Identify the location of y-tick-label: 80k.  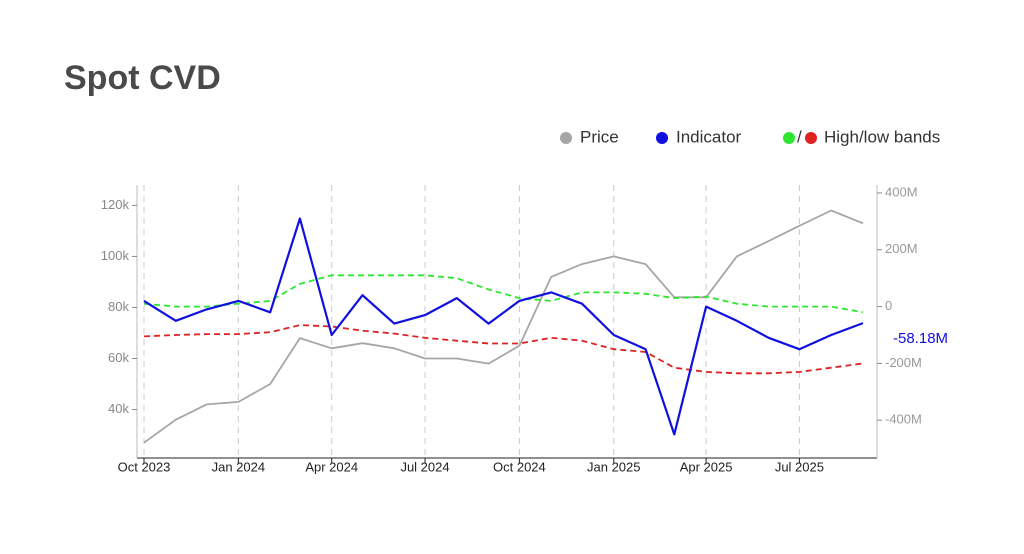
(118, 306).